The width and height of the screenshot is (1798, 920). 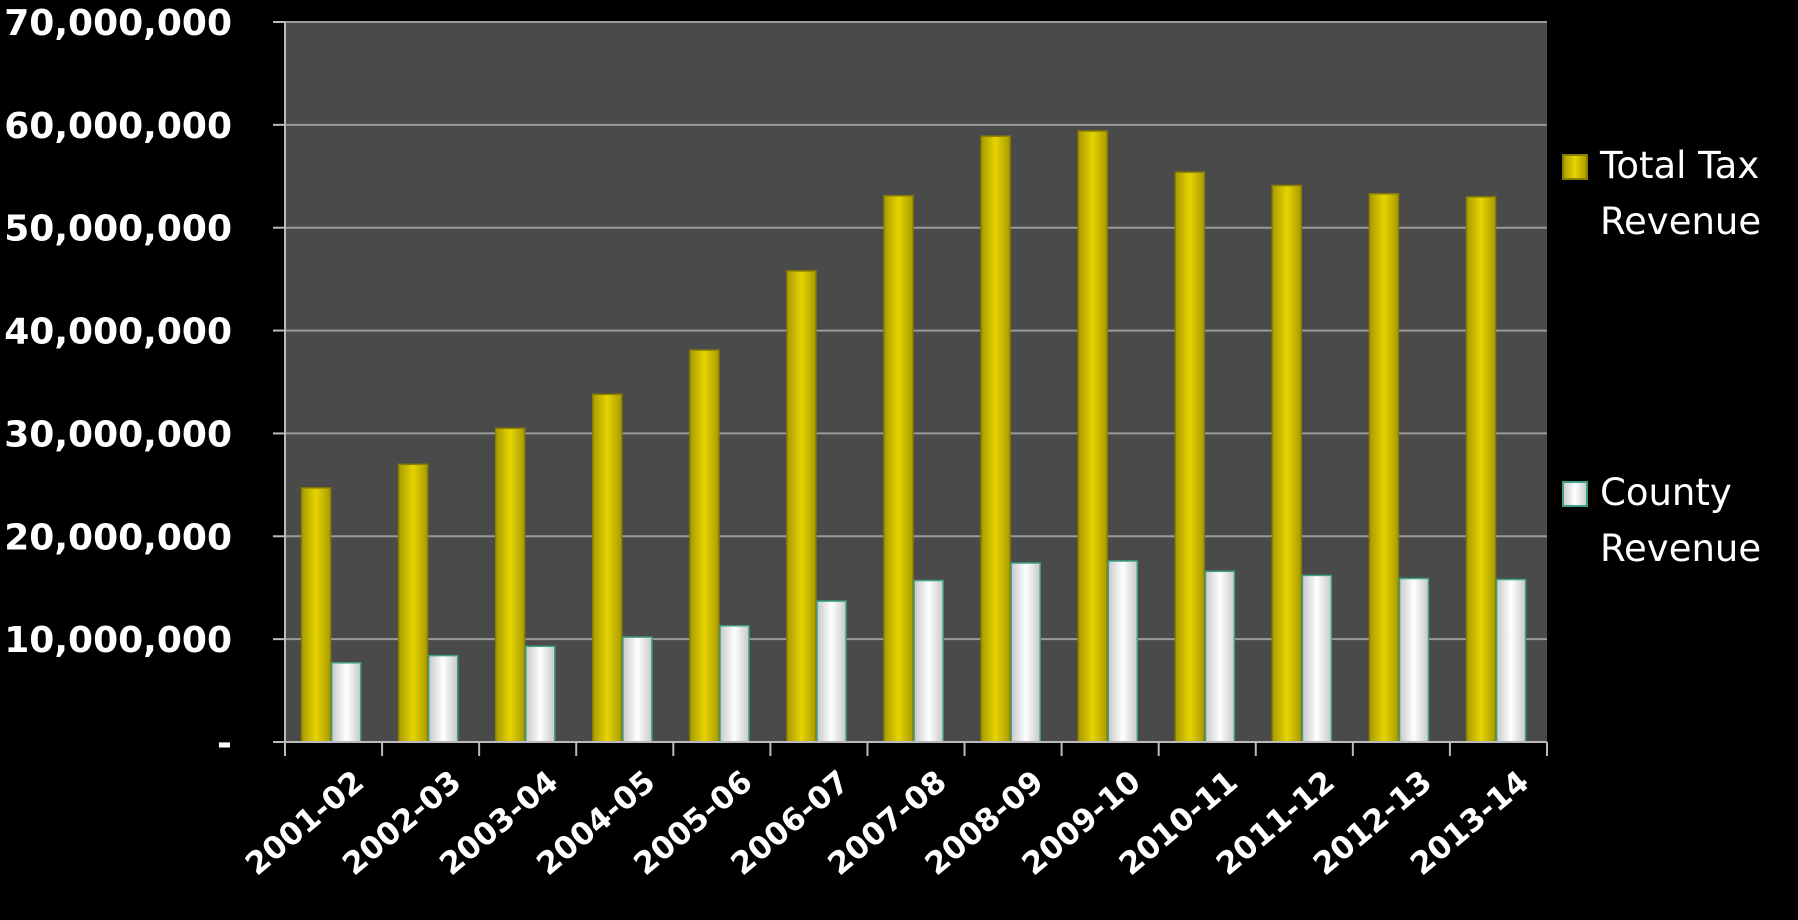 What do you see at coordinates (224, 743) in the screenshot?
I see `y-tick-label: -` at bounding box center [224, 743].